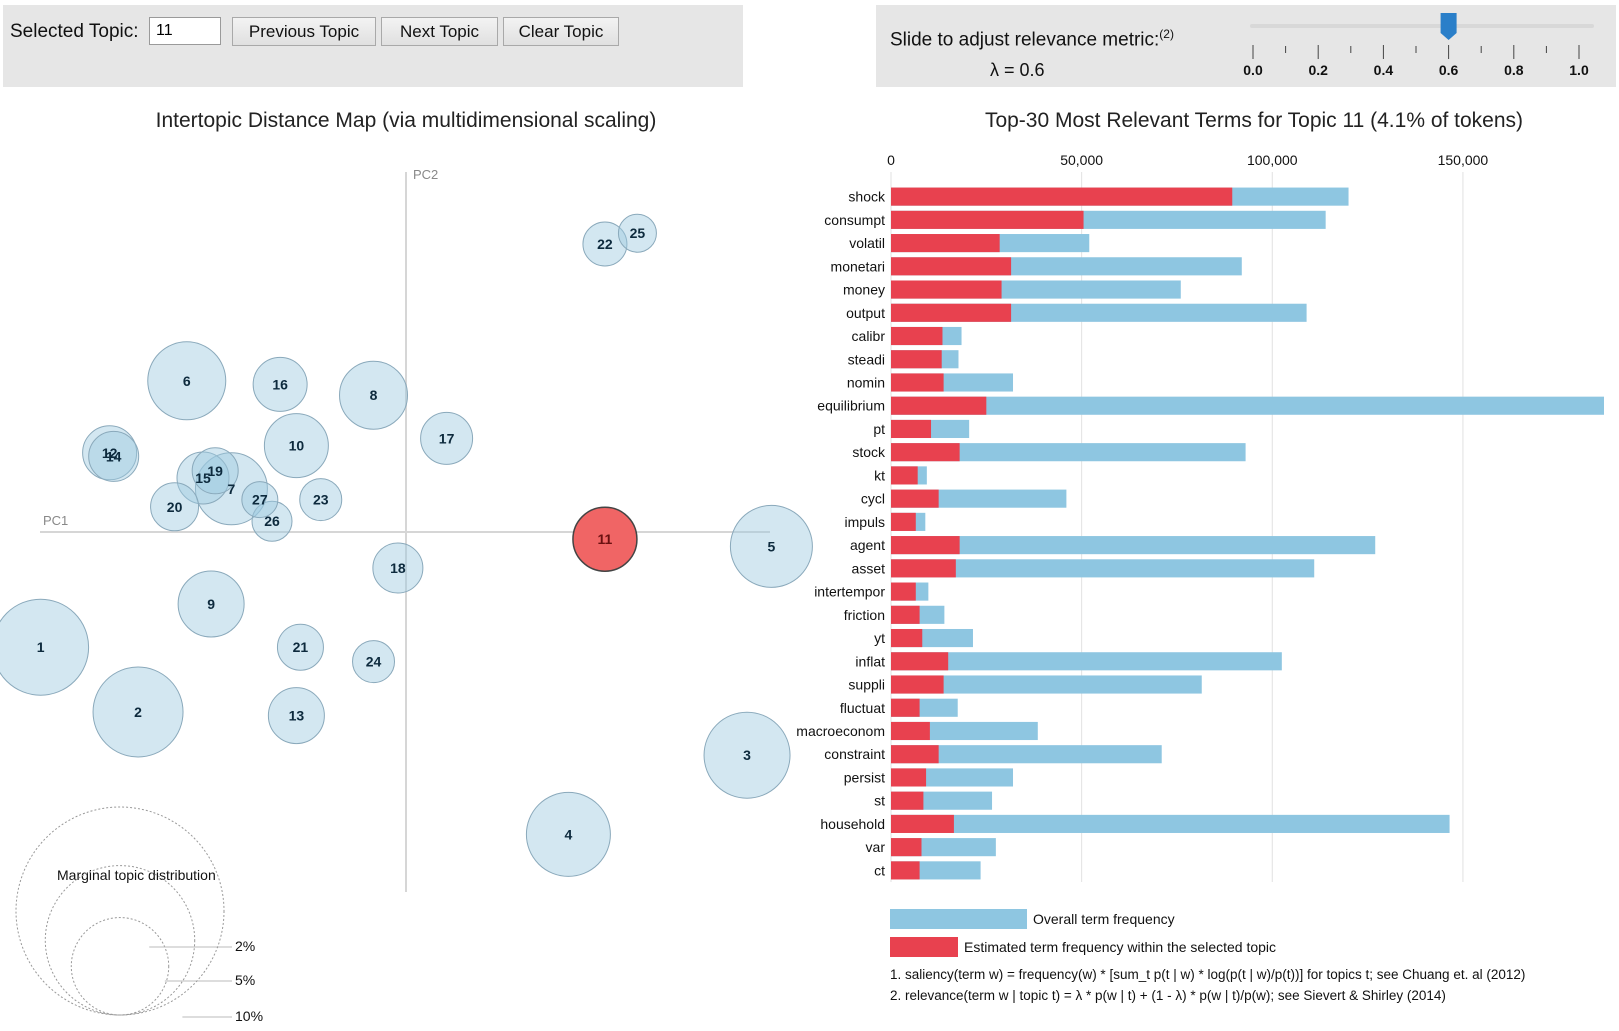 This screenshot has height=1031, width=1619. What do you see at coordinates (858, 266) in the screenshot?
I see `term-label-monetari: monetari` at bounding box center [858, 266].